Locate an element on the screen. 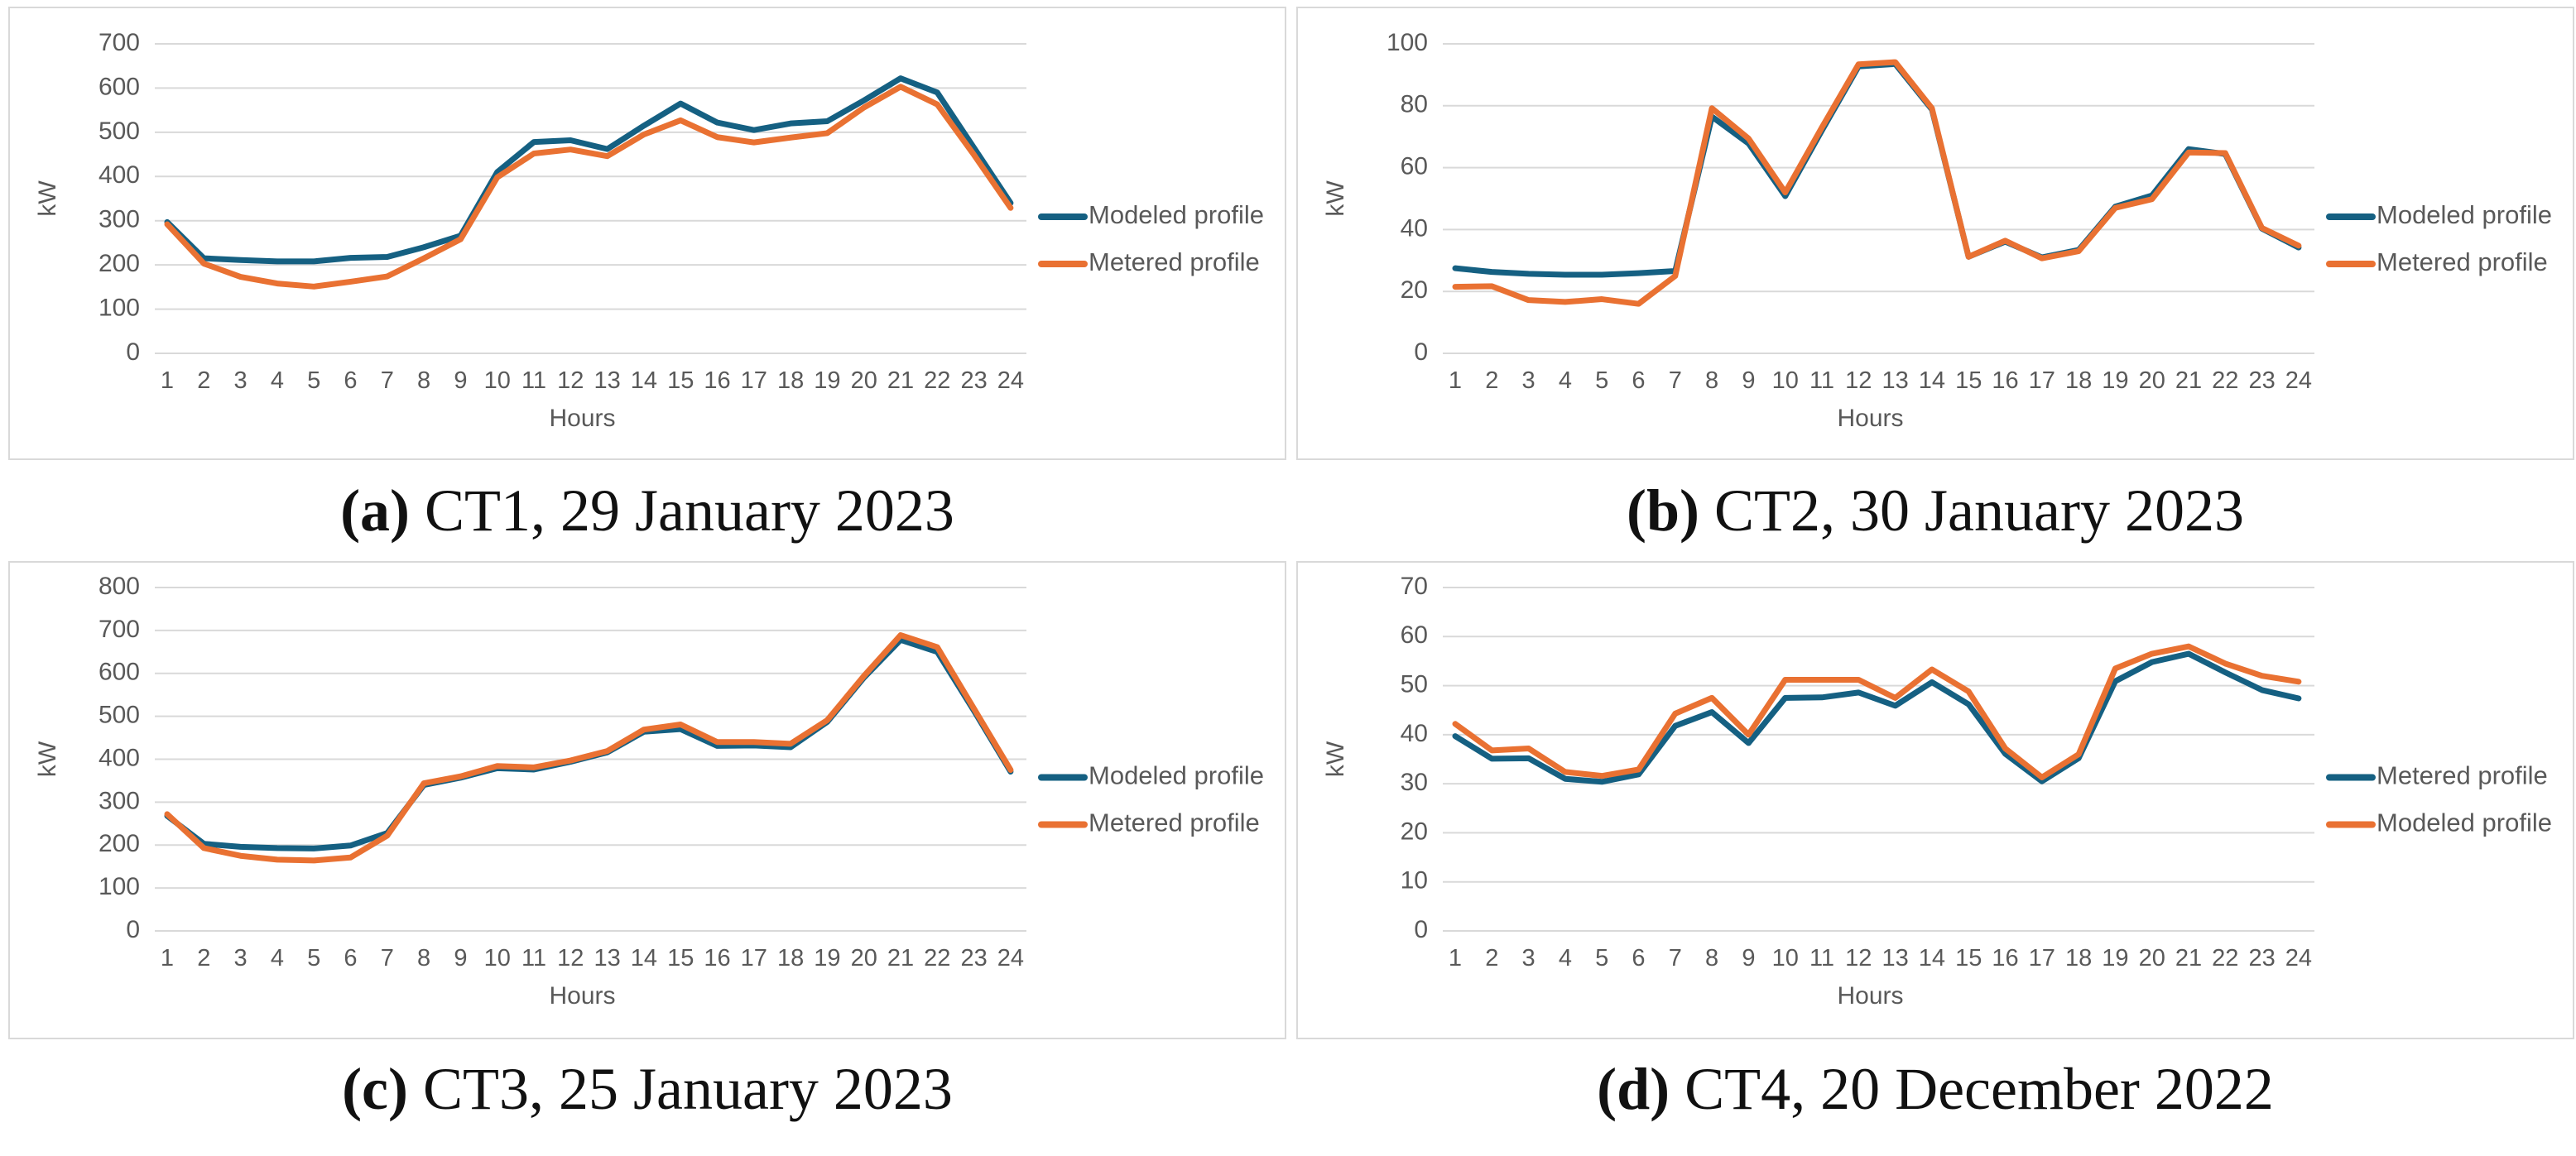 The height and width of the screenshot is (1156, 2576). y-tick-label: 70 is located at coordinates (1414, 586).